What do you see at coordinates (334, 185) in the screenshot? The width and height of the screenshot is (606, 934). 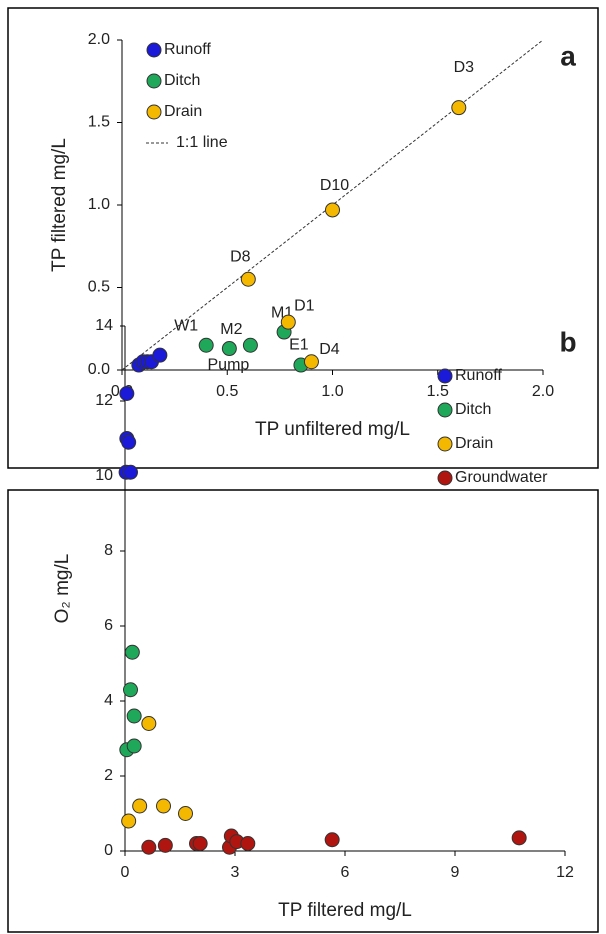 I see `point-label: D10` at bounding box center [334, 185].